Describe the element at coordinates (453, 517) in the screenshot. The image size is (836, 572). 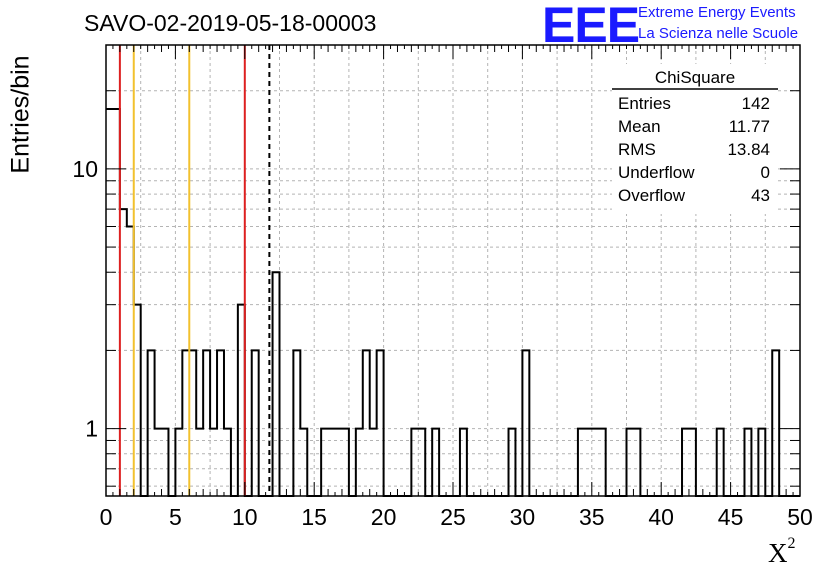
I see `x-tick-label: 25` at that location.